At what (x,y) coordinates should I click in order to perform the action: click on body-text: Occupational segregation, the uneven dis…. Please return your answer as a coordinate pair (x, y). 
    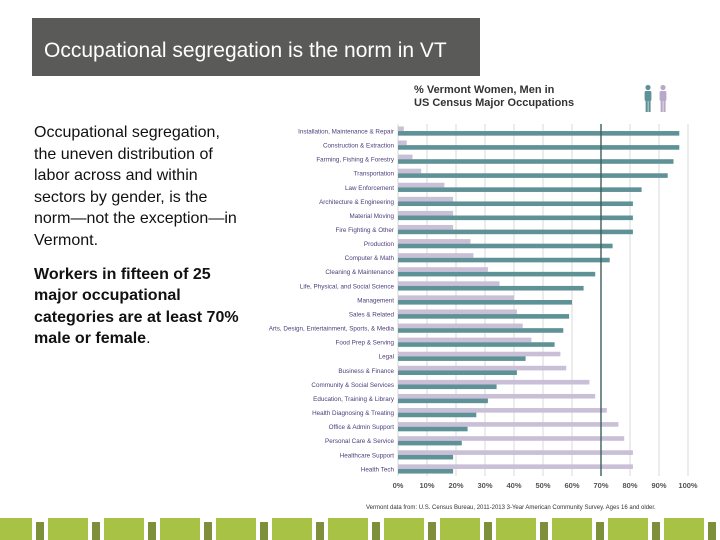
    Looking at the image, I should click on (139, 242).